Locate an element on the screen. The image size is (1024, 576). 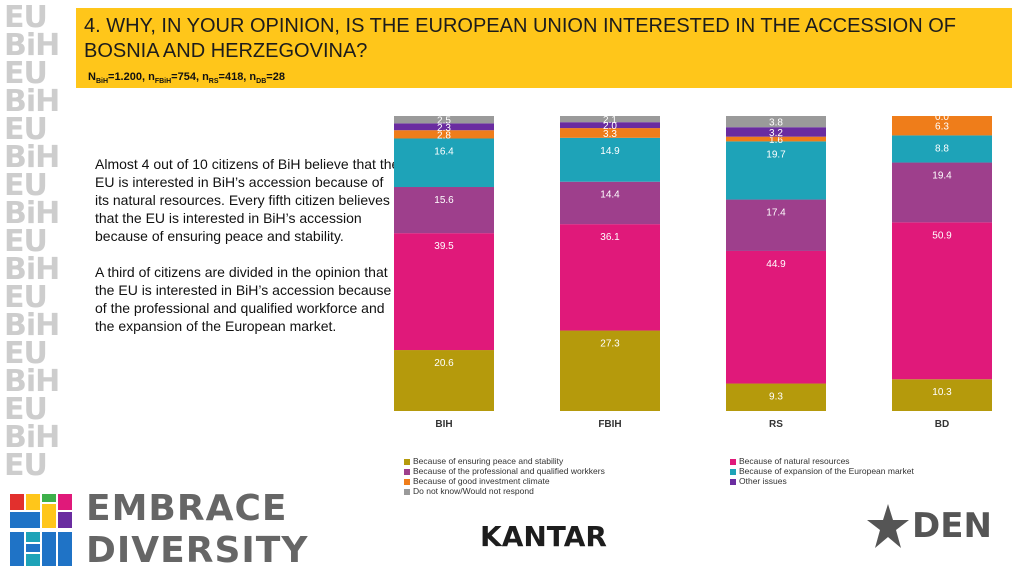
category-label-bd: BD is located at coordinates (942, 424).